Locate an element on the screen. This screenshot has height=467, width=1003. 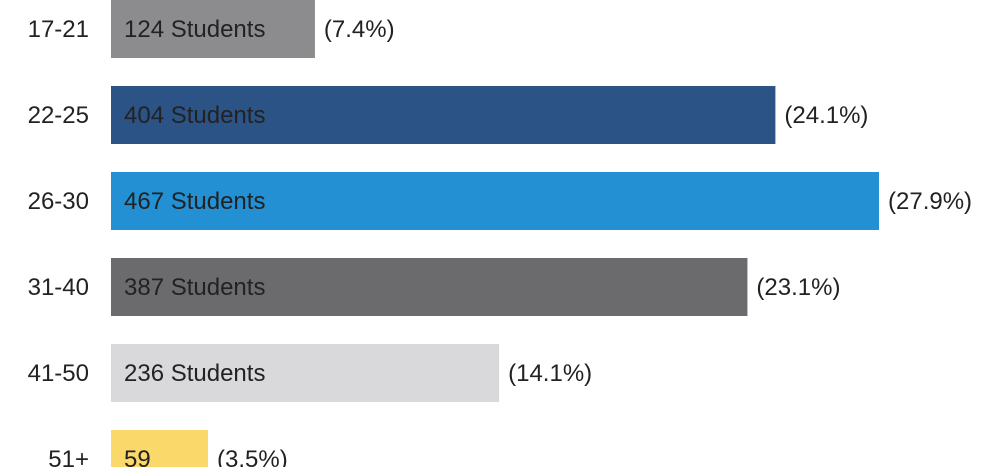
percent-label: (3.5%) is located at coordinates (252, 456).